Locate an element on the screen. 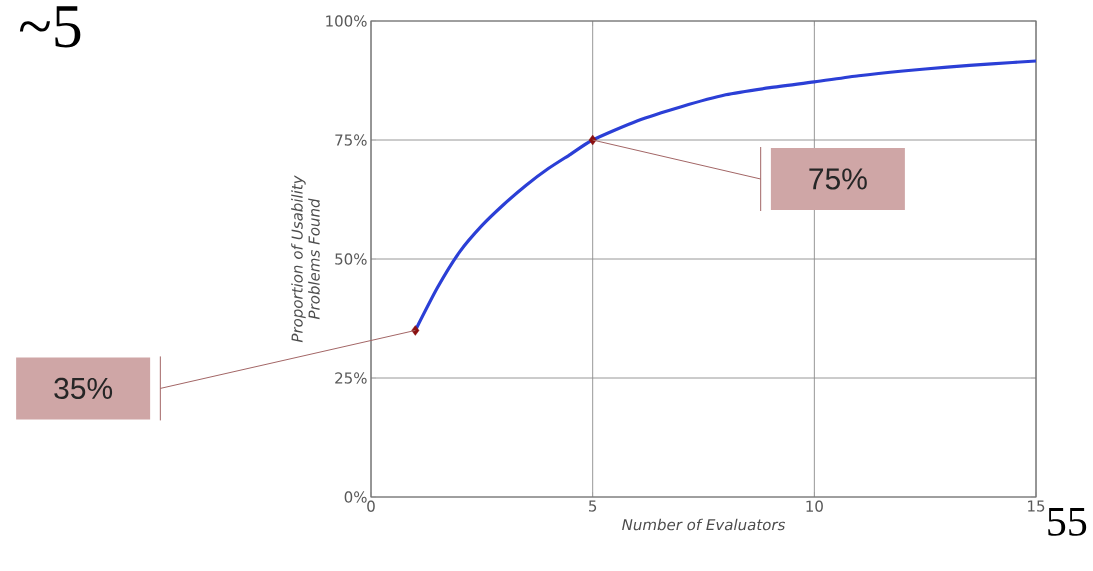 The image size is (1093, 571). x-tick-label: 0 is located at coordinates (371, 506).